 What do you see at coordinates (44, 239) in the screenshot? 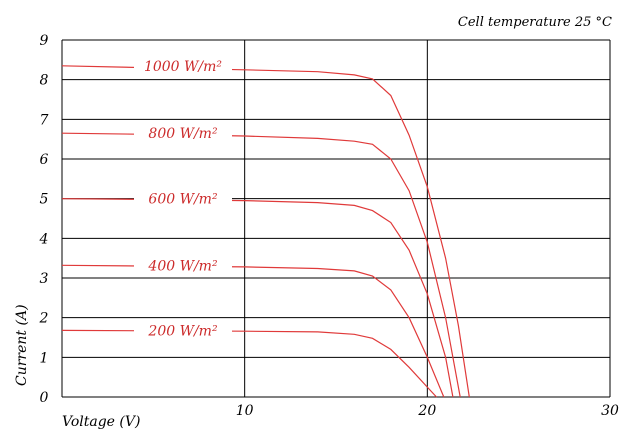
I see `y-tick-label: 4` at bounding box center [44, 239].